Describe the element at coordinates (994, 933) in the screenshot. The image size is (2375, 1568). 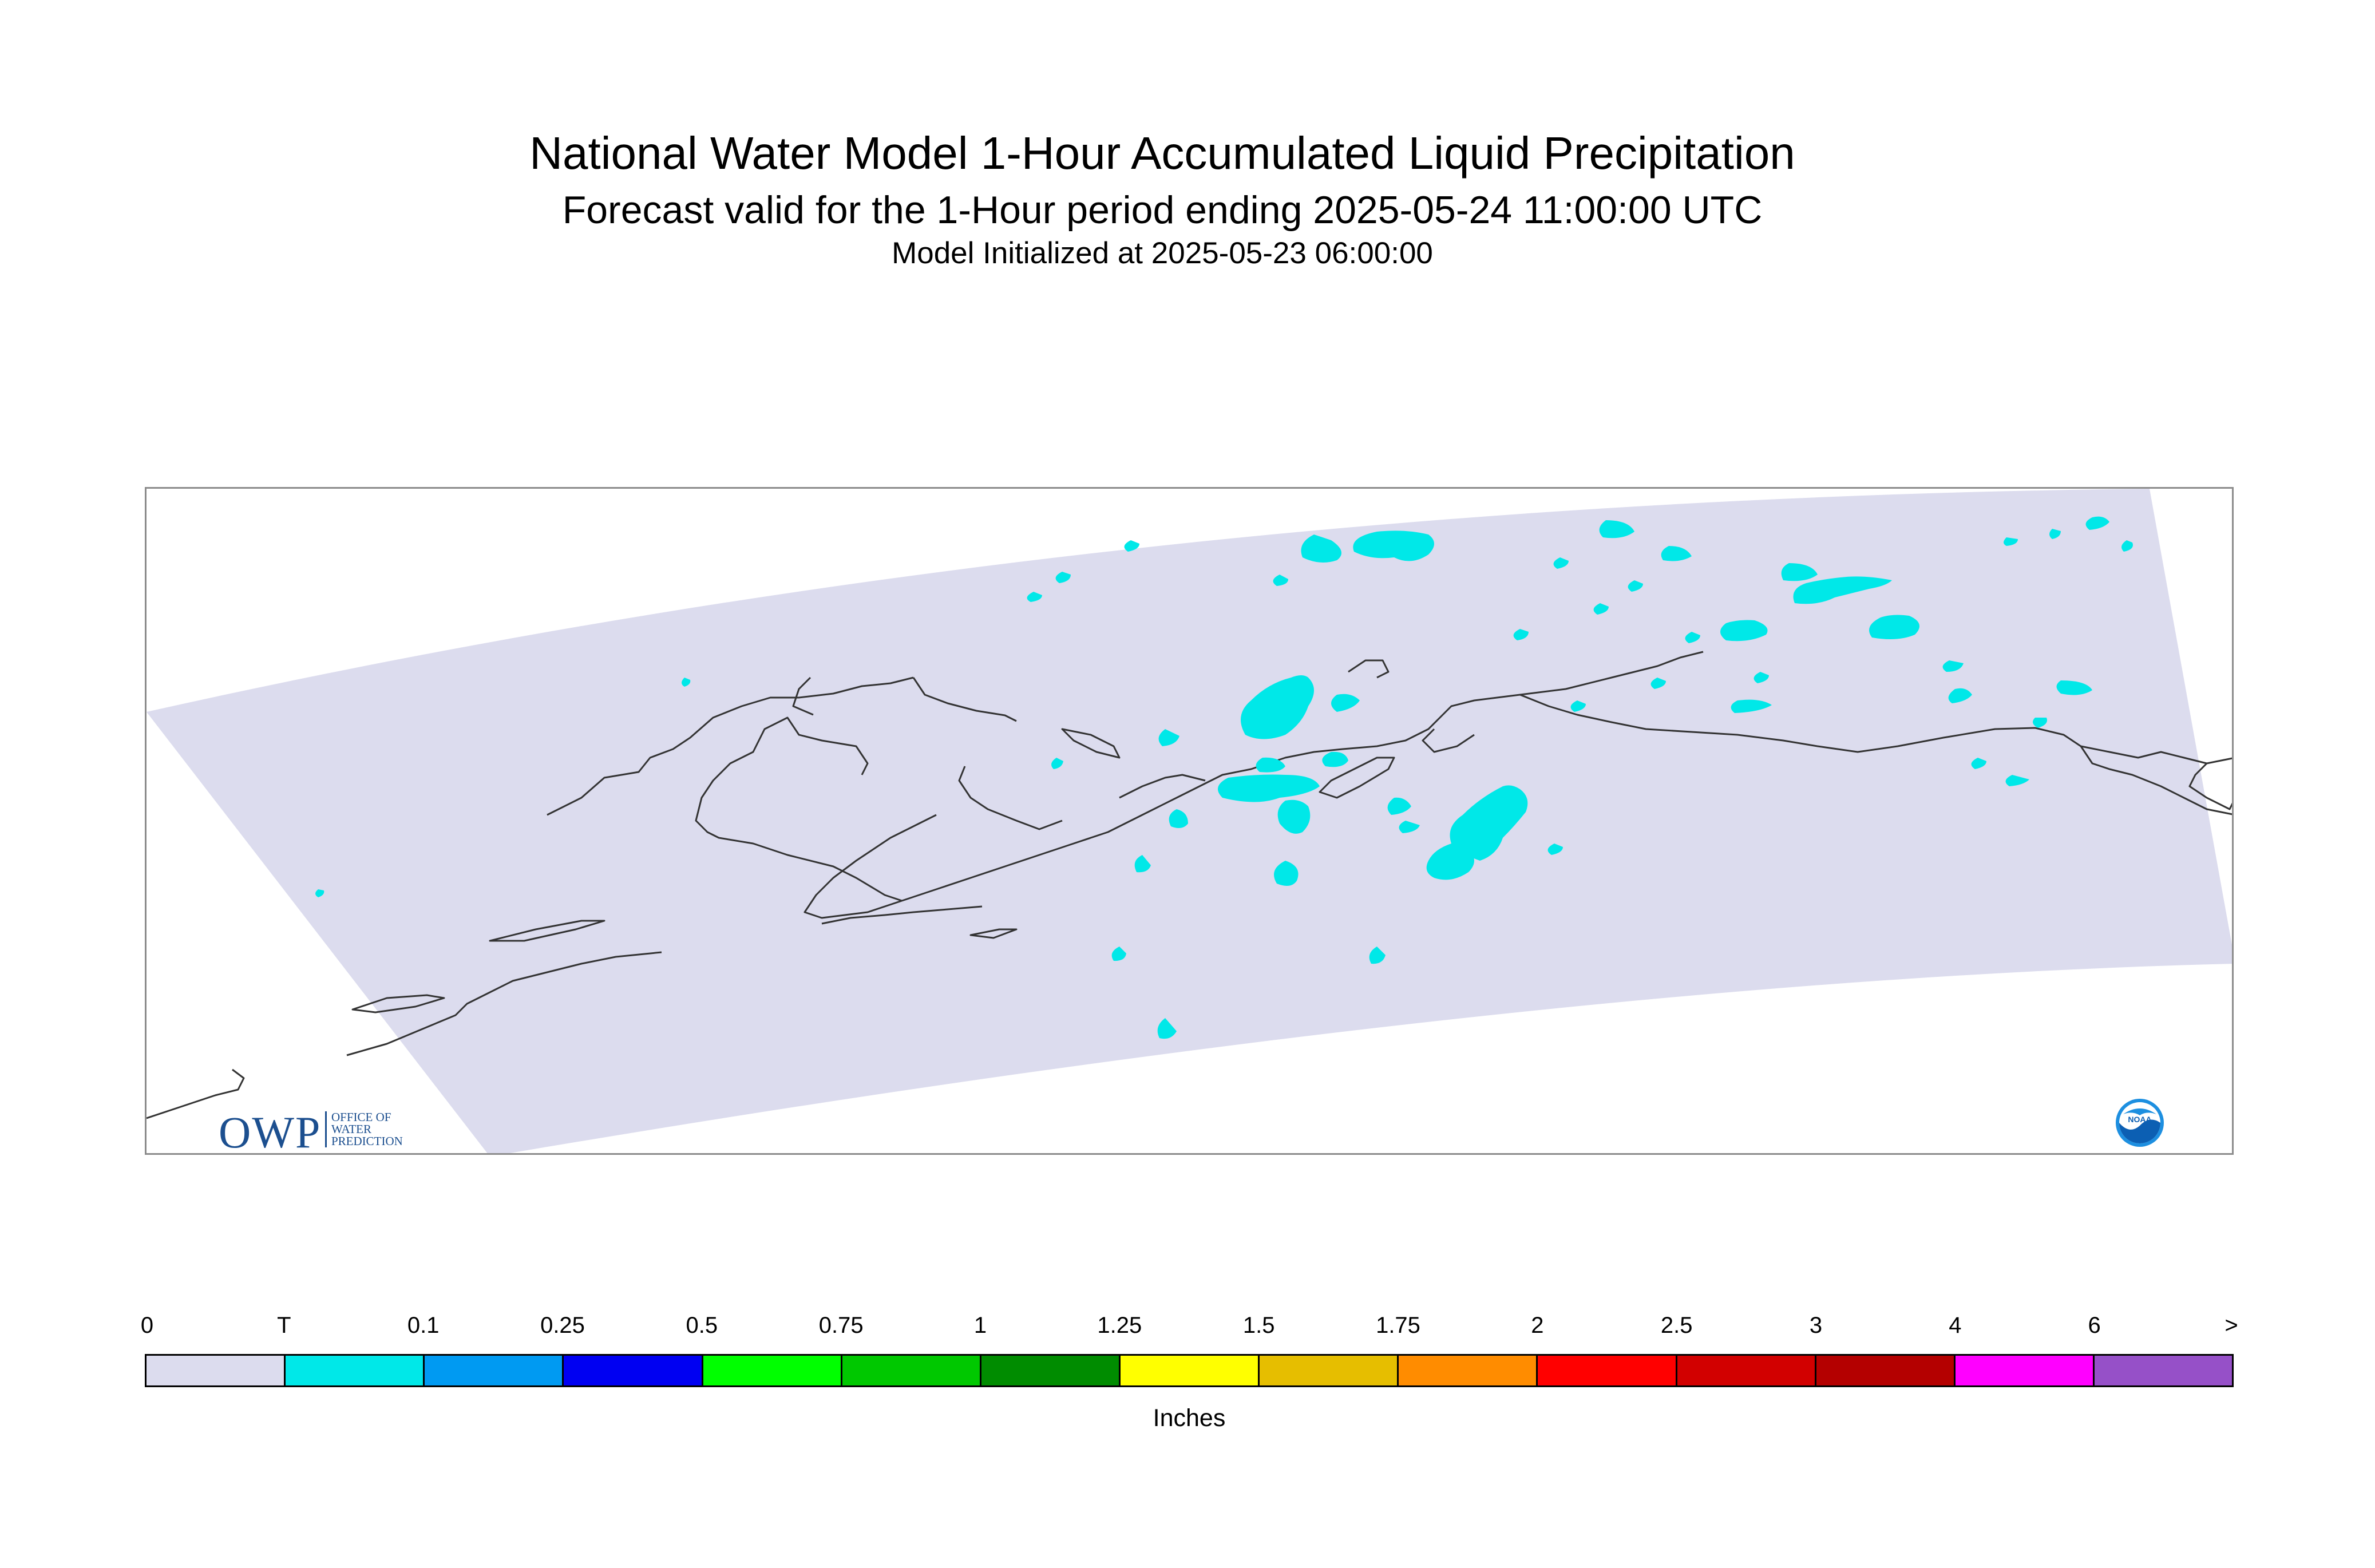
I see `lake-clark` at that location.